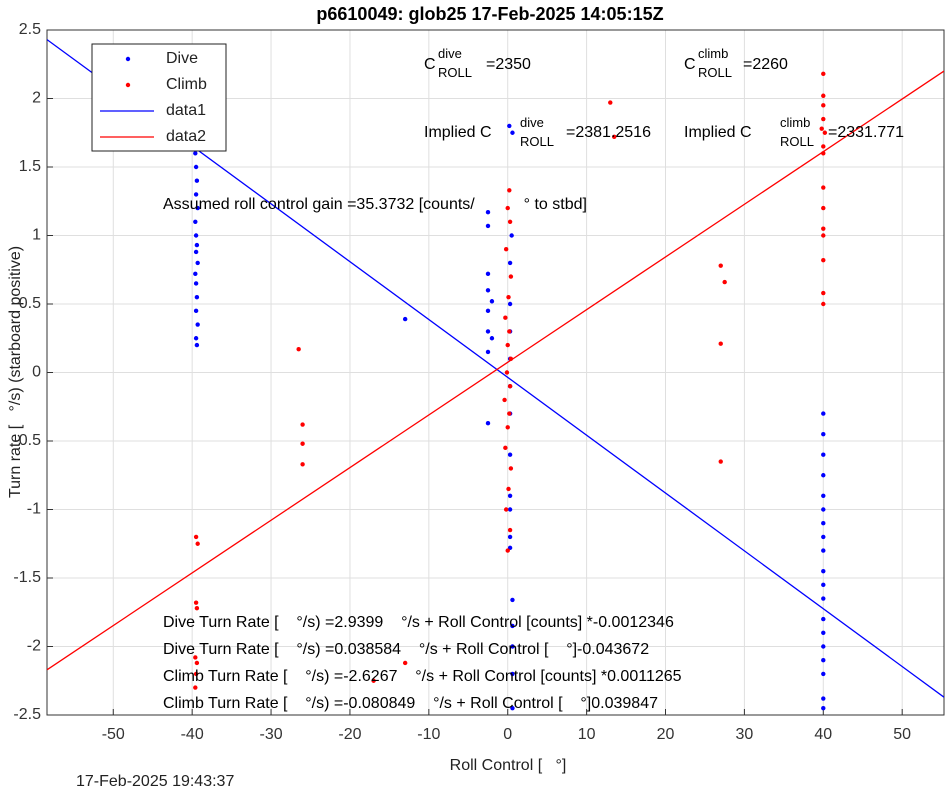 Image resolution: width=945 pixels, height=792 pixels. Describe the element at coordinates (36, 98) in the screenshot. I see `y-tick-label: 2` at that location.